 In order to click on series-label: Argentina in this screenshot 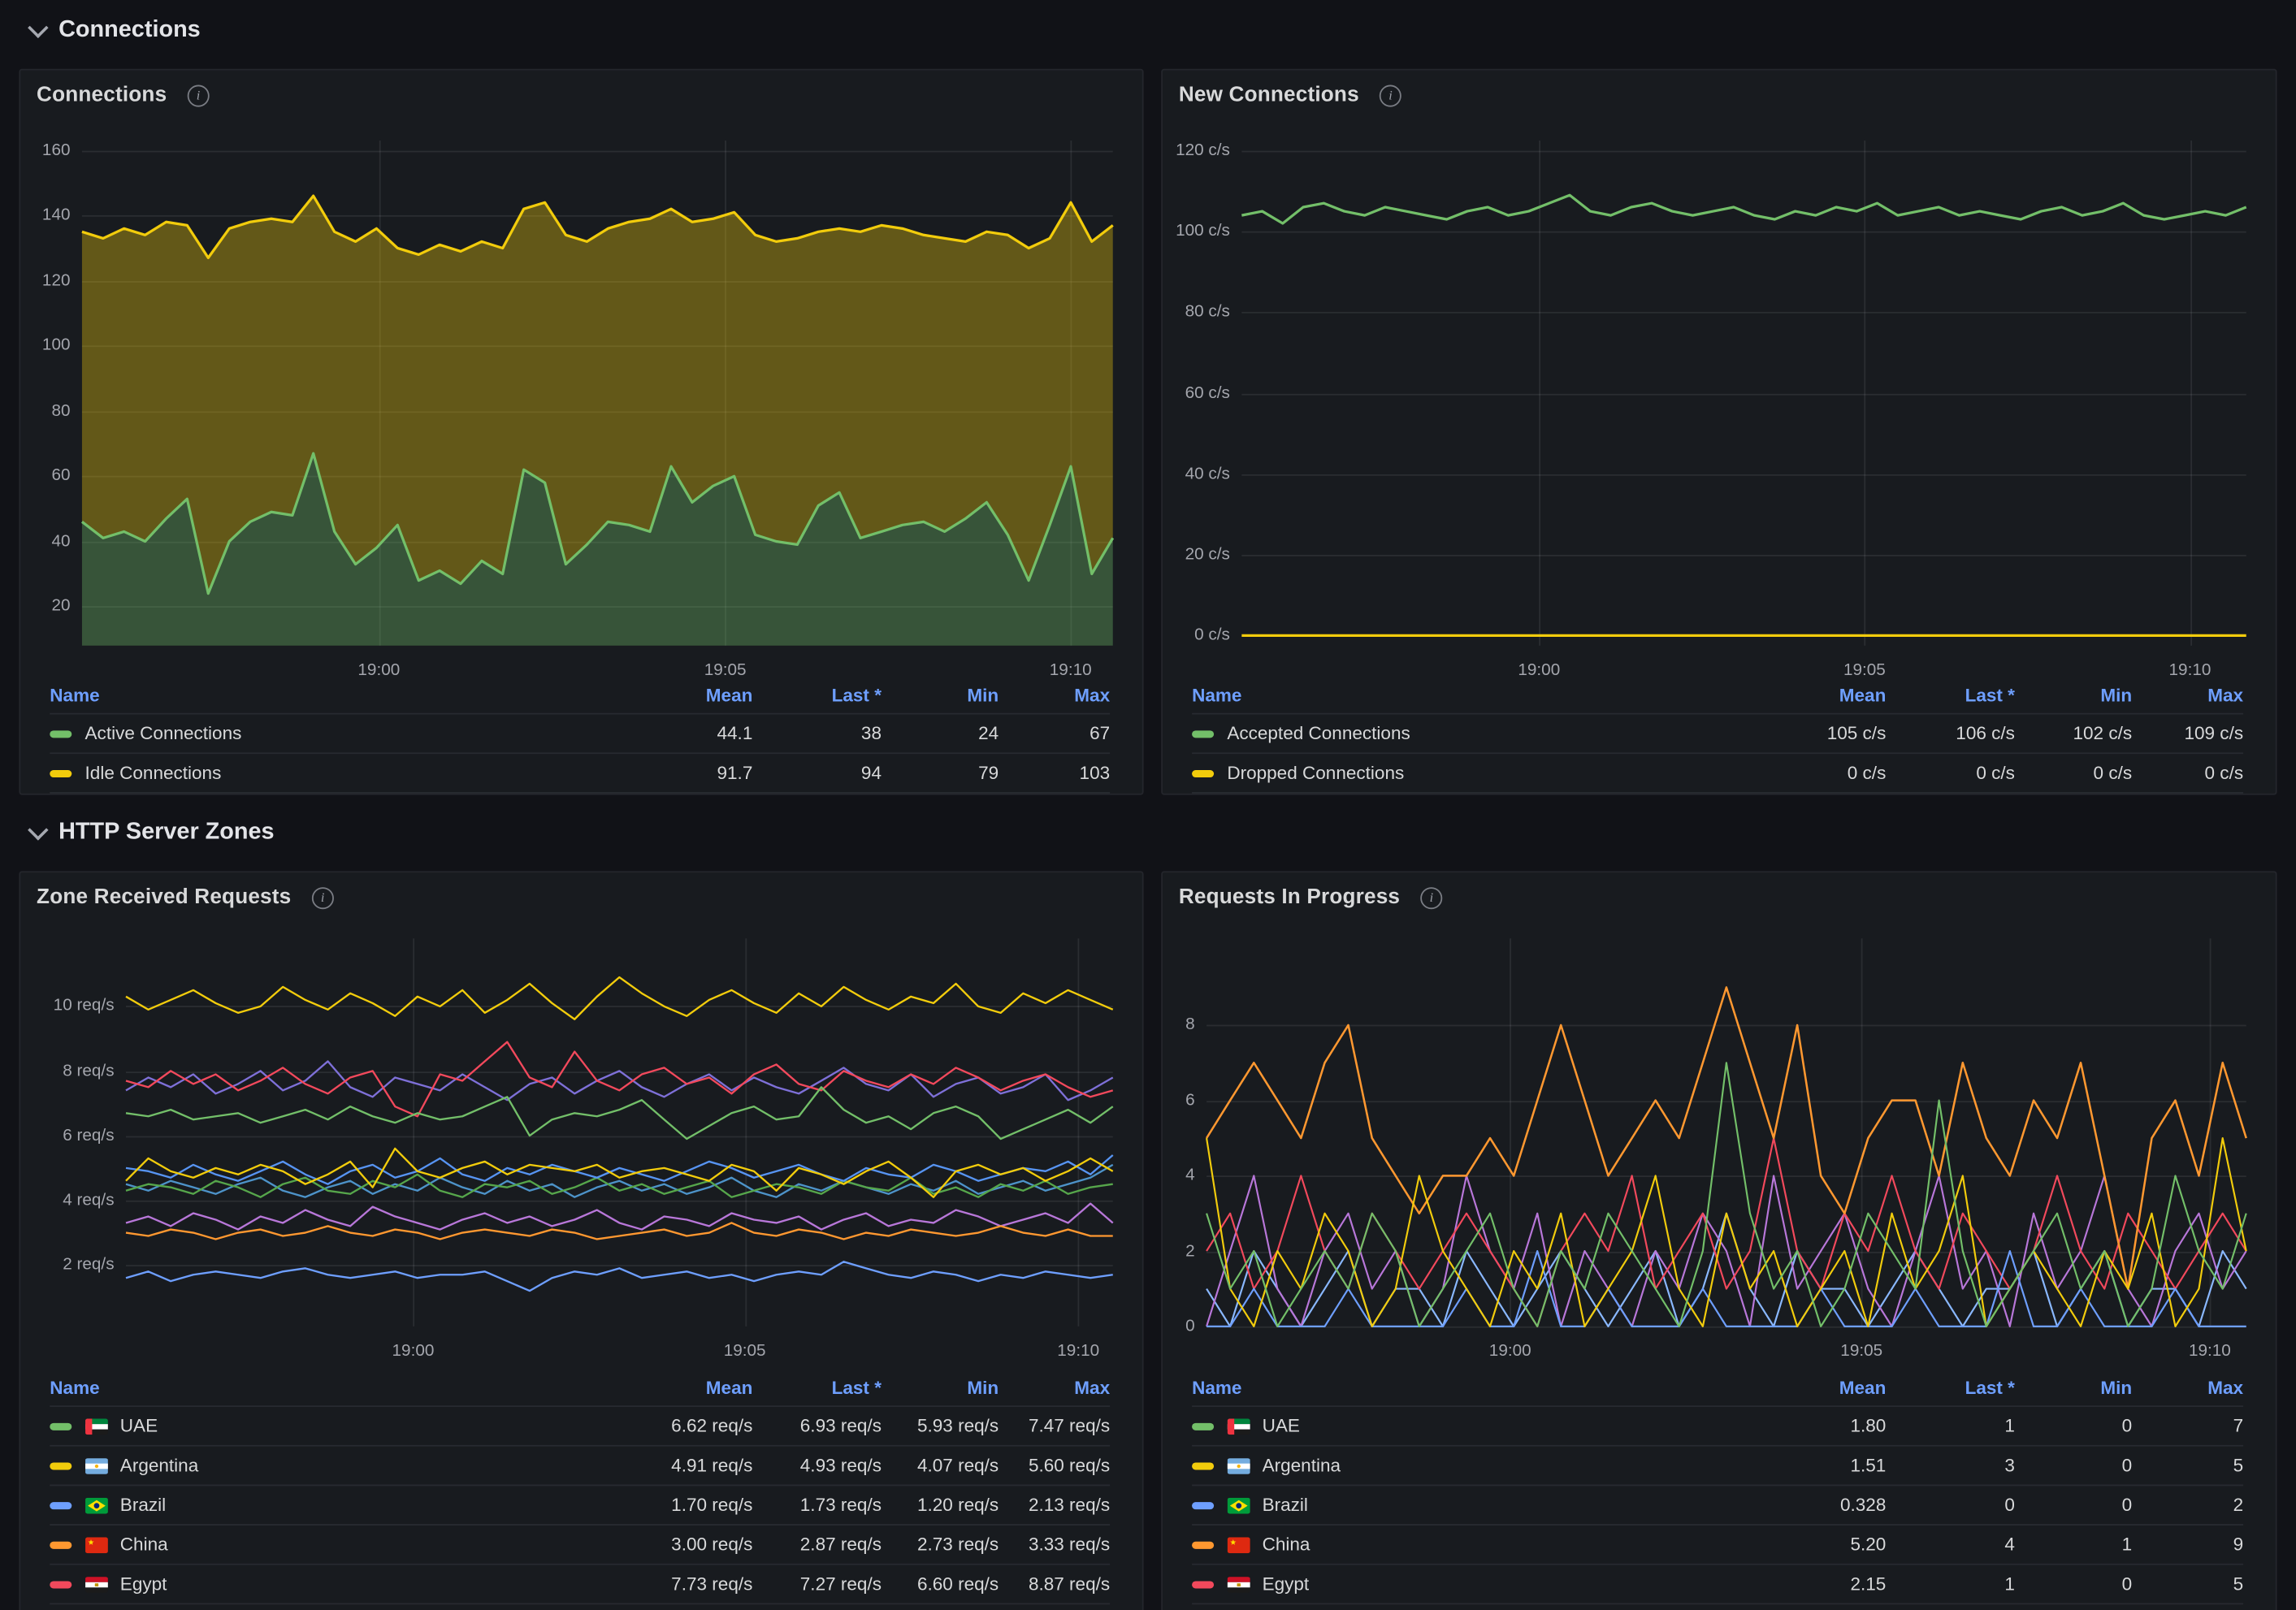, I will do `click(159, 1465)`.